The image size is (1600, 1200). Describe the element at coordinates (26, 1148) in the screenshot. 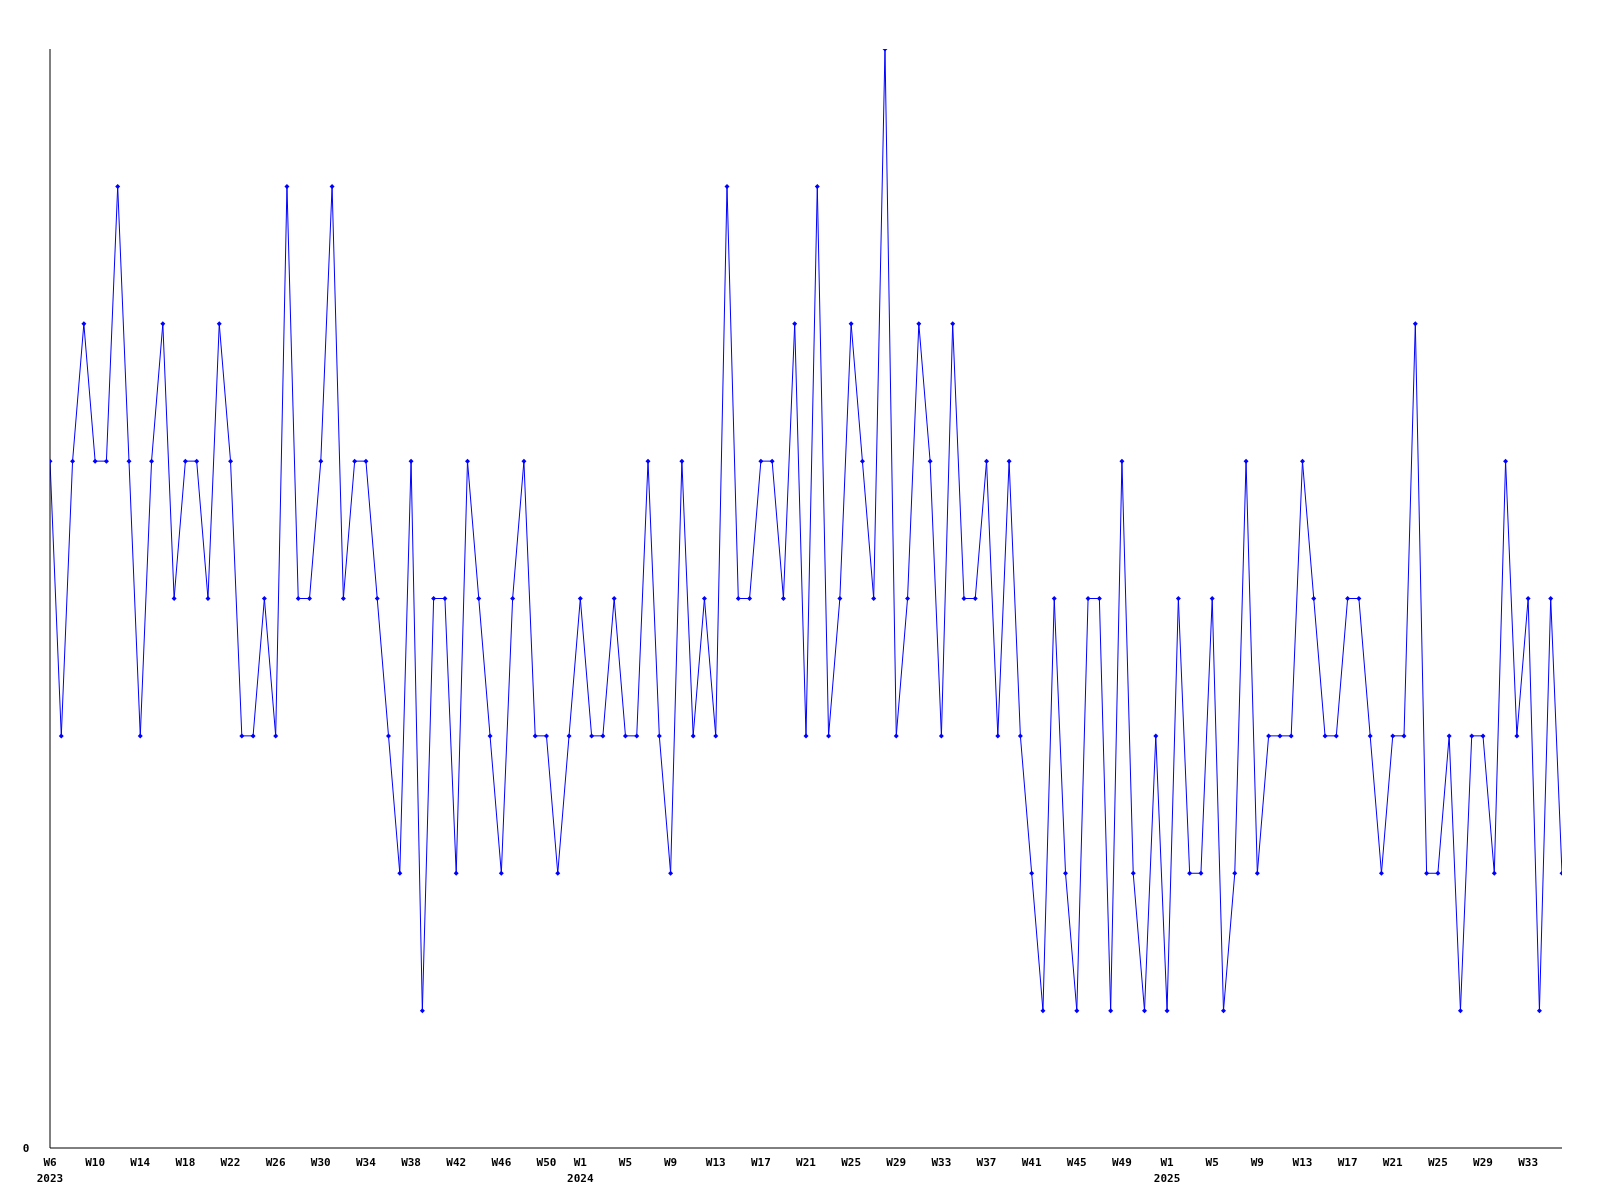

I see `text: 0` at that location.